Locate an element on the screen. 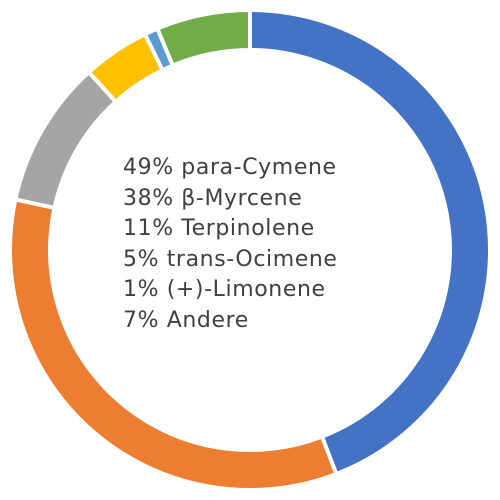 The image size is (500, 500). legend-entry-para-cymene: 49% para-Cymene is located at coordinates (230, 167).